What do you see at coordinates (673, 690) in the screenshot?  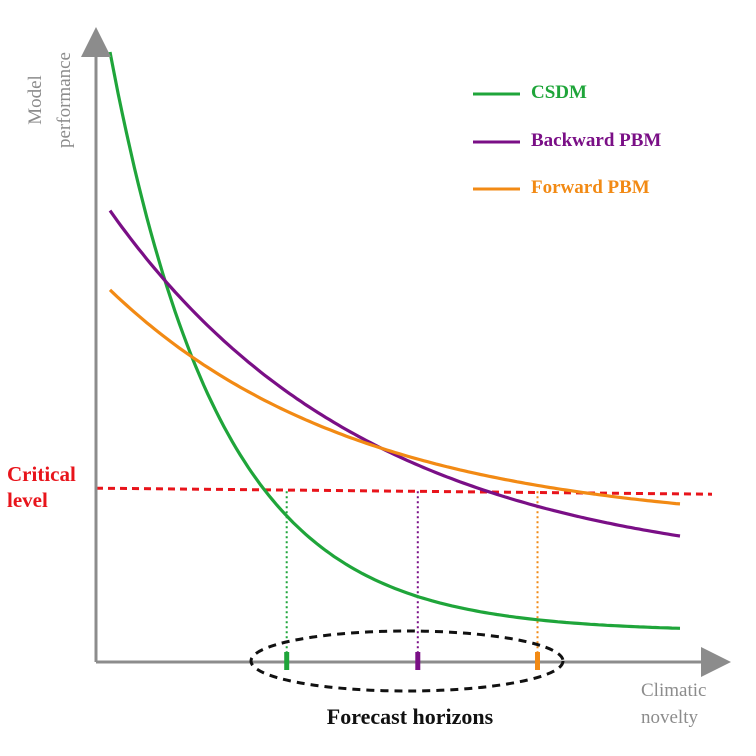 I see `x-axis-label-line1: Climatic` at bounding box center [673, 690].